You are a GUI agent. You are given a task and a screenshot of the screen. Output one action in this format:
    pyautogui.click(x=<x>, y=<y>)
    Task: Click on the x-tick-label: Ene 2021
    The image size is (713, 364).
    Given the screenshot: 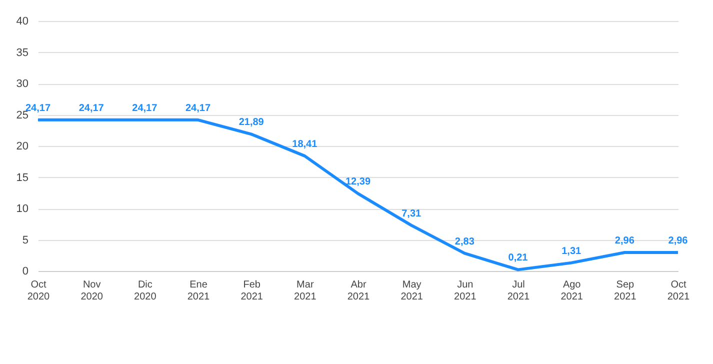 What is the action you would take?
    pyautogui.click(x=198, y=291)
    